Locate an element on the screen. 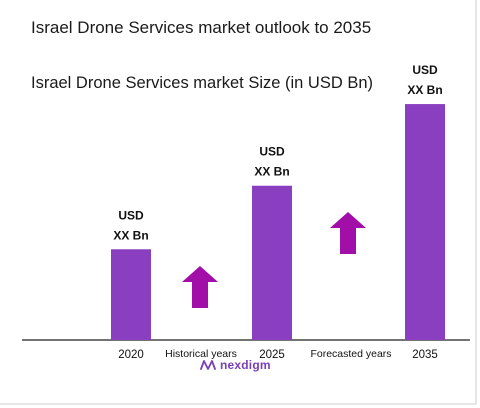 The height and width of the screenshot is (408, 480). x-tick-label-2020: 2020 is located at coordinates (131, 355).